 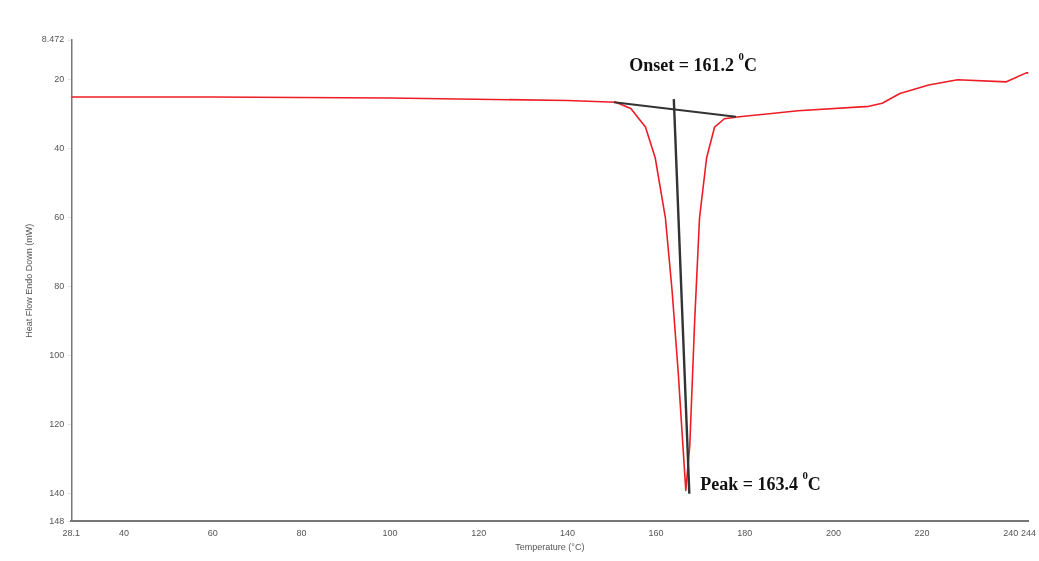 I want to click on y-tick-label: 148, so click(x=57, y=520).